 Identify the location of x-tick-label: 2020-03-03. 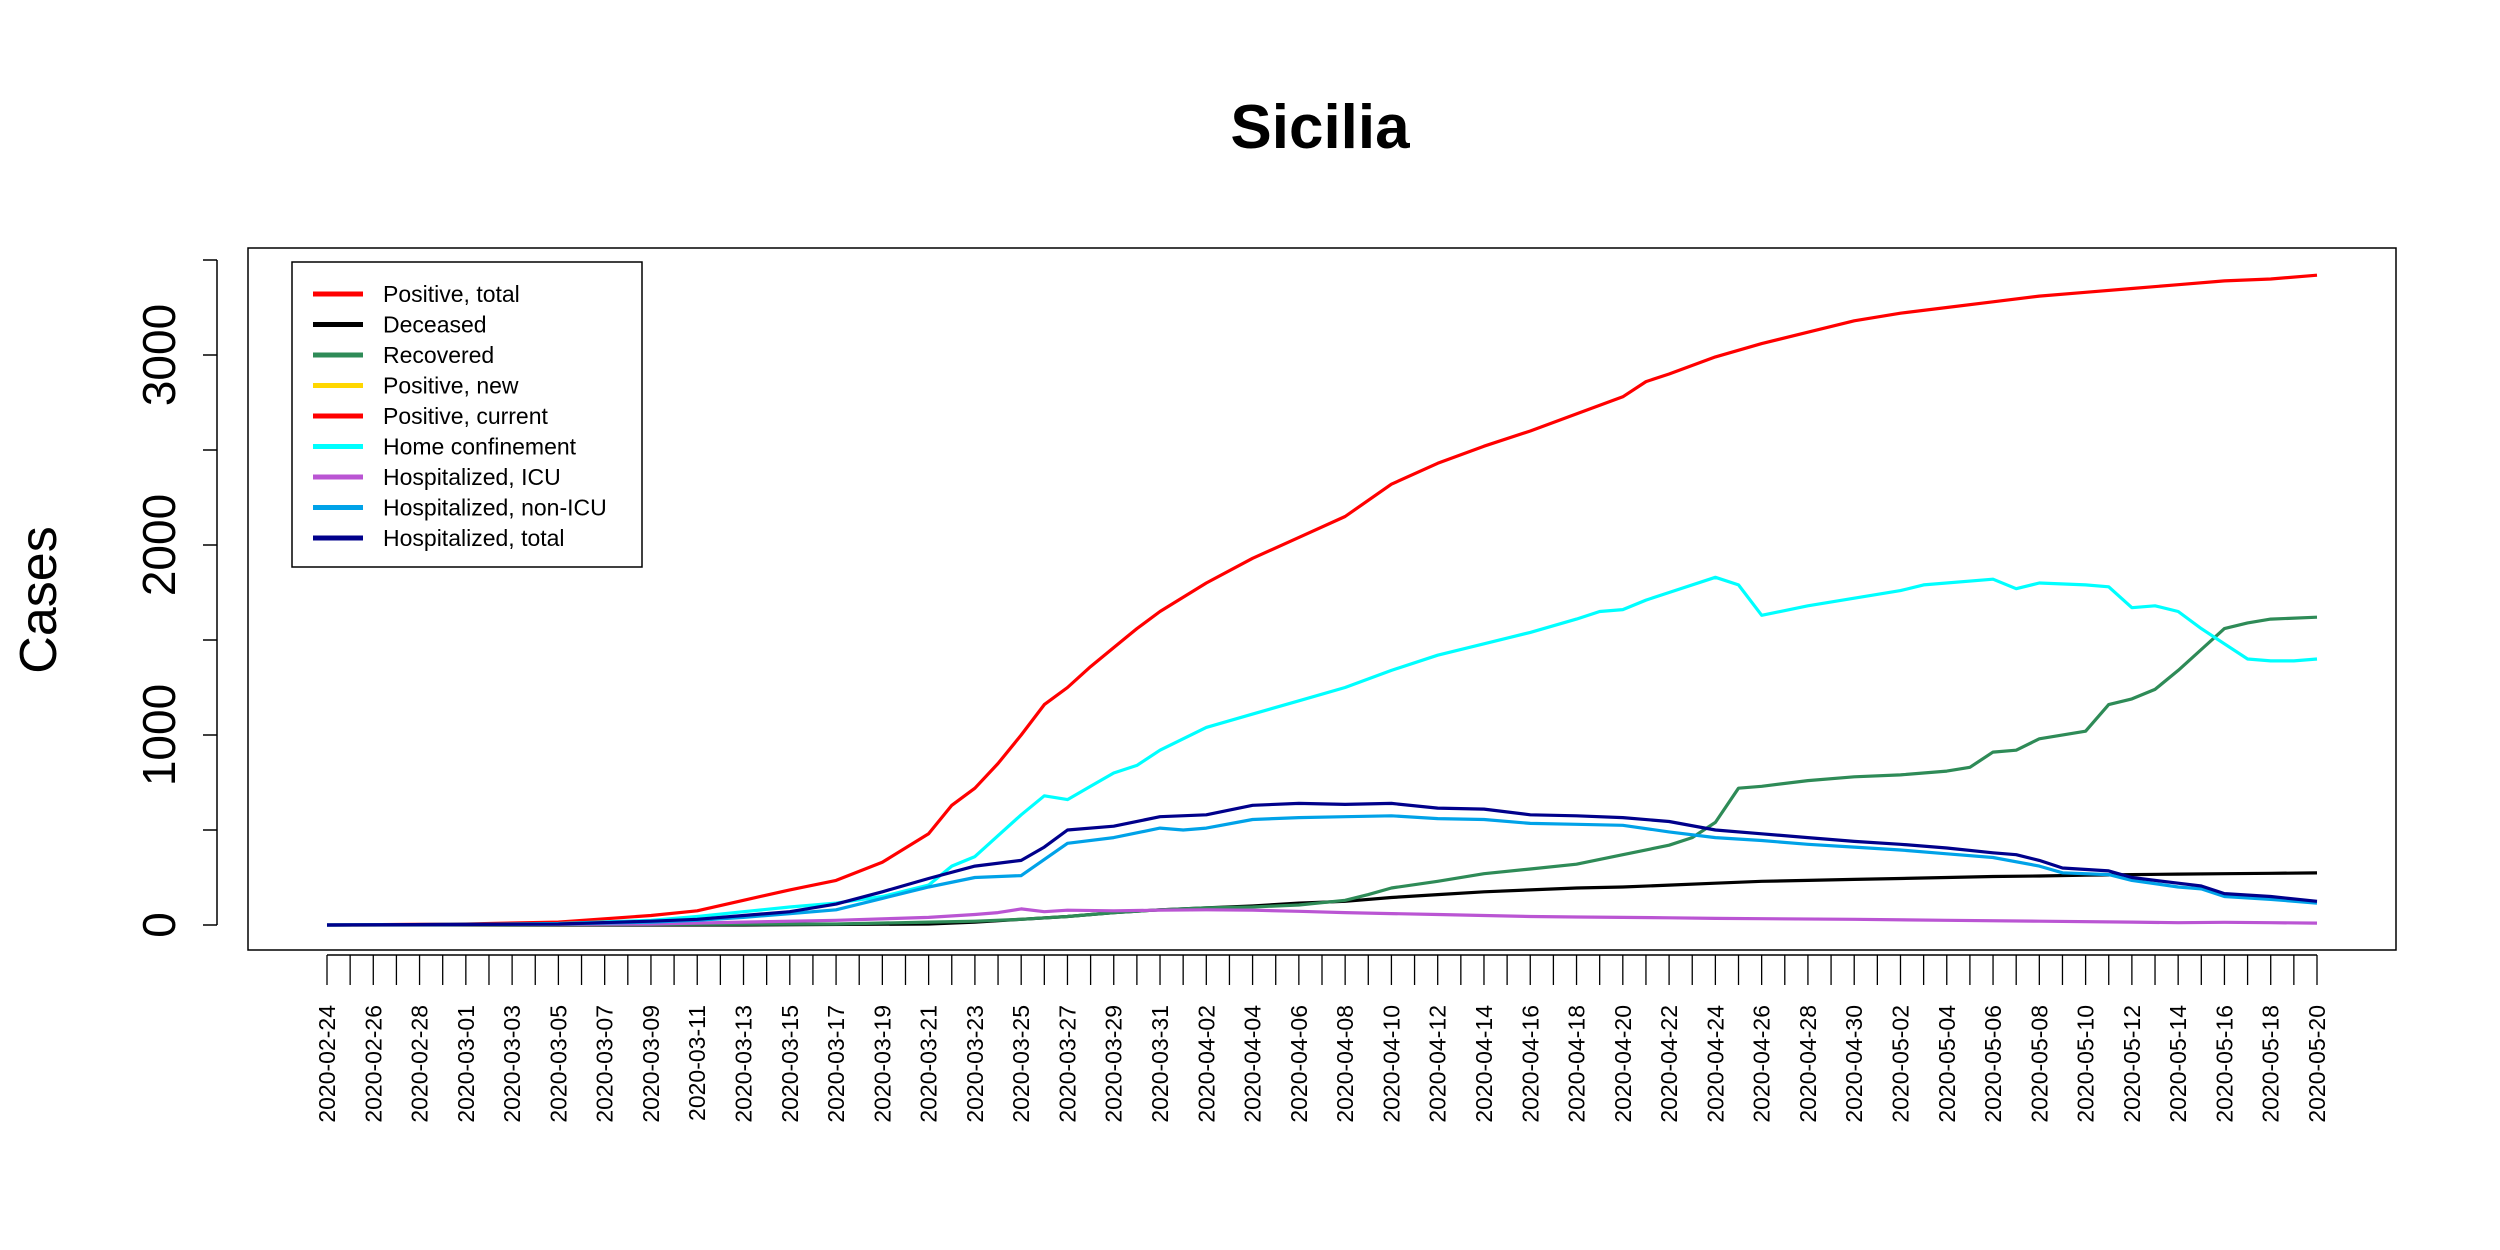
(512, 1064).